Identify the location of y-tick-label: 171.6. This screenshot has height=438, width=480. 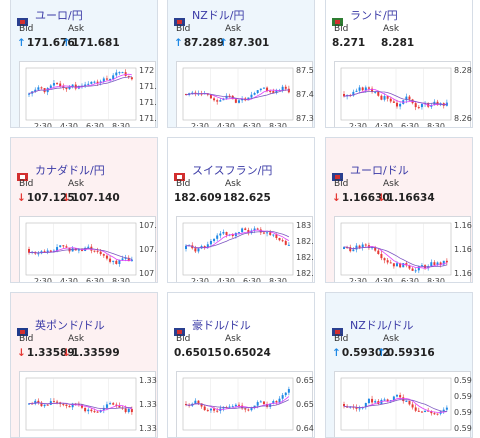
(148, 102).